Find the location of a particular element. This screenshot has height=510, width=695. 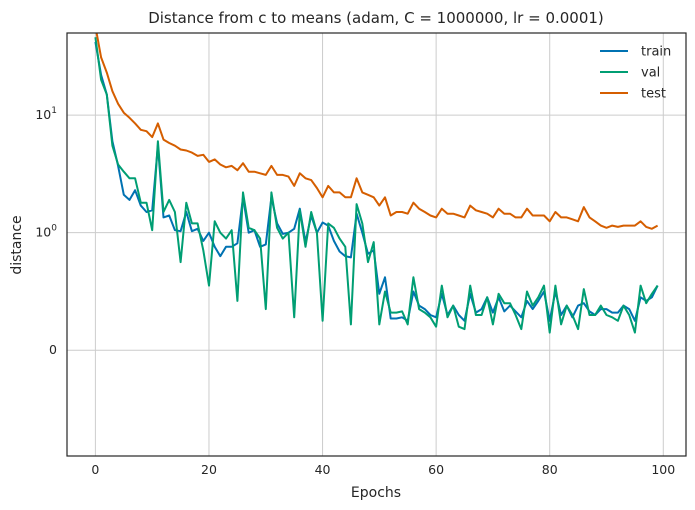

y-tick-label: 10⁰ is located at coordinates (46, 232).